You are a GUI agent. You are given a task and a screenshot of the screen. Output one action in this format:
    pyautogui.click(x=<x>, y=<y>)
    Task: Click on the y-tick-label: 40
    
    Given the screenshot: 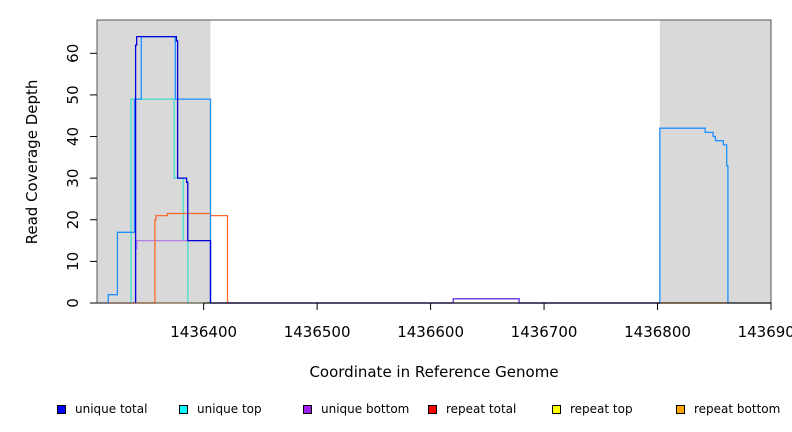 What is the action you would take?
    pyautogui.click(x=73, y=136)
    